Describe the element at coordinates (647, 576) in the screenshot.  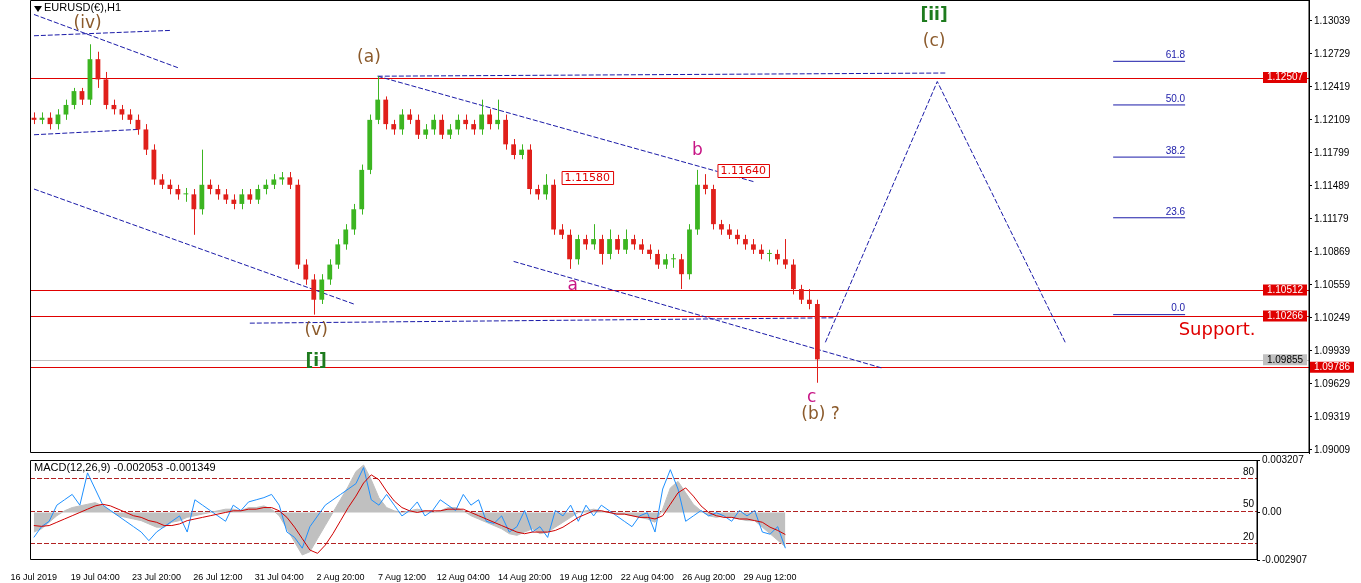
I see `x-tick-label: 22 Aug 04:00` at that location.